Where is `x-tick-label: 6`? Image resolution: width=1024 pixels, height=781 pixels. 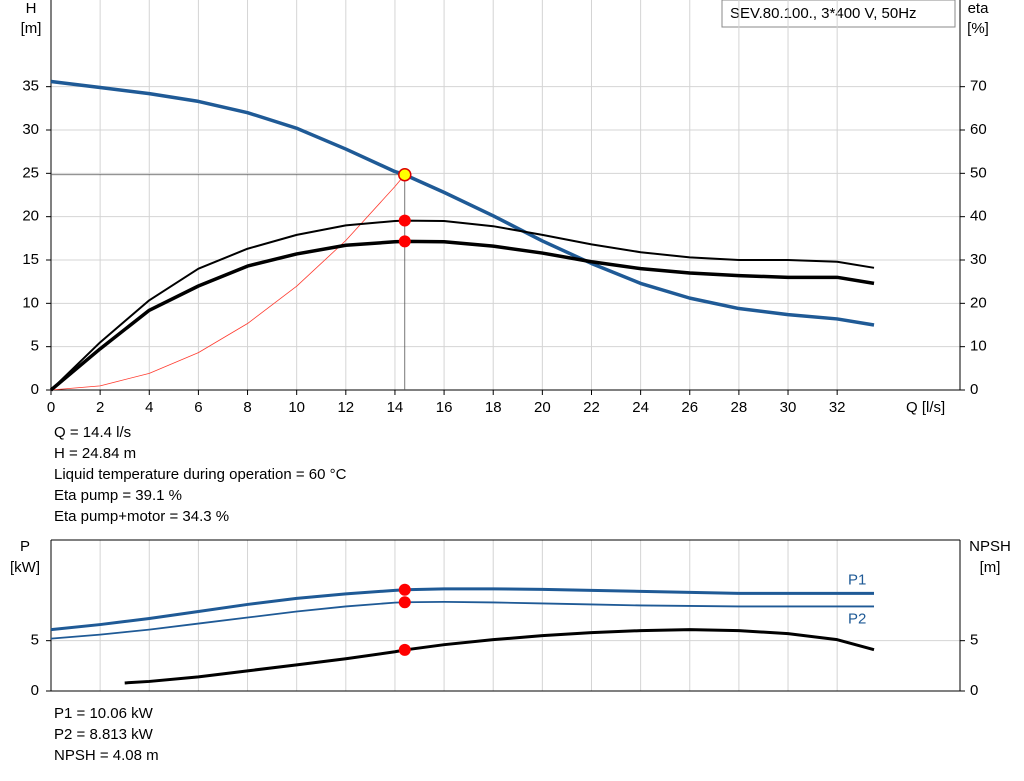
x-tick-label: 6 is located at coordinates (198, 407).